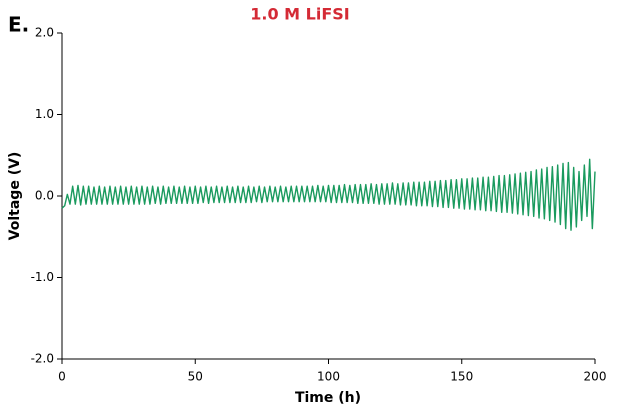 This screenshot has height=414, width=620. What do you see at coordinates (44, 33) in the screenshot?
I see `y-tick-label: 2.0` at bounding box center [44, 33].